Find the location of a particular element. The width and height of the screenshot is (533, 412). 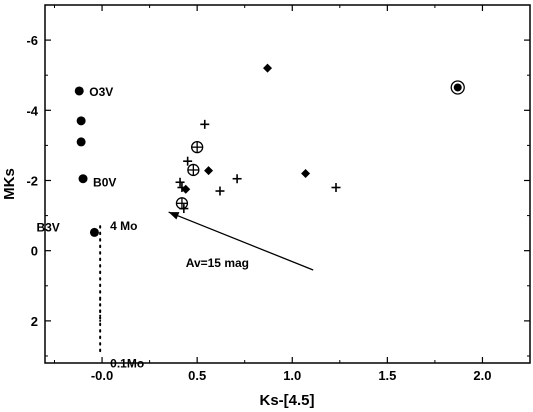

spectral-type-label: B3V is located at coordinates (47, 227).